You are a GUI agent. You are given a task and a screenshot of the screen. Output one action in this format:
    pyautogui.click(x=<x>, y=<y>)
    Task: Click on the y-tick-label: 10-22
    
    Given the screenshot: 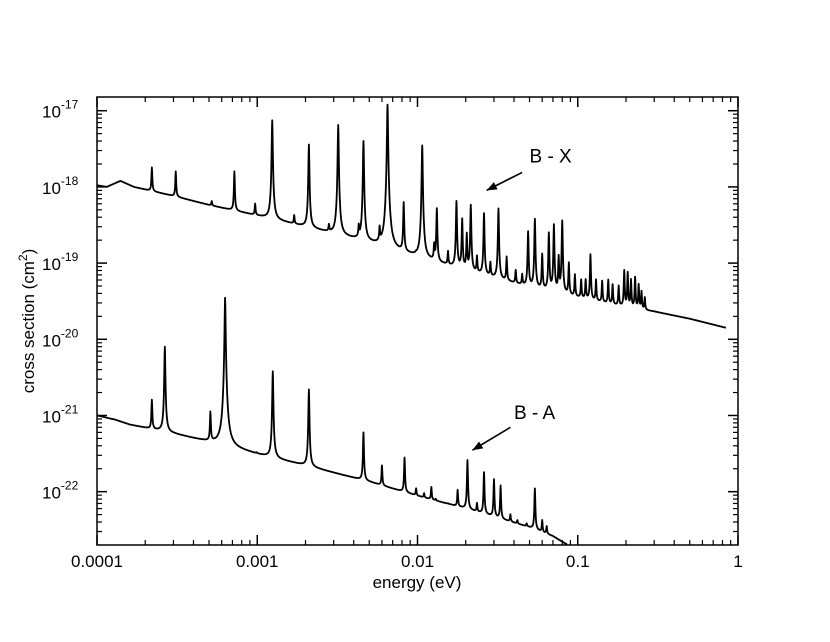 What is the action you would take?
    pyautogui.click(x=60, y=491)
    